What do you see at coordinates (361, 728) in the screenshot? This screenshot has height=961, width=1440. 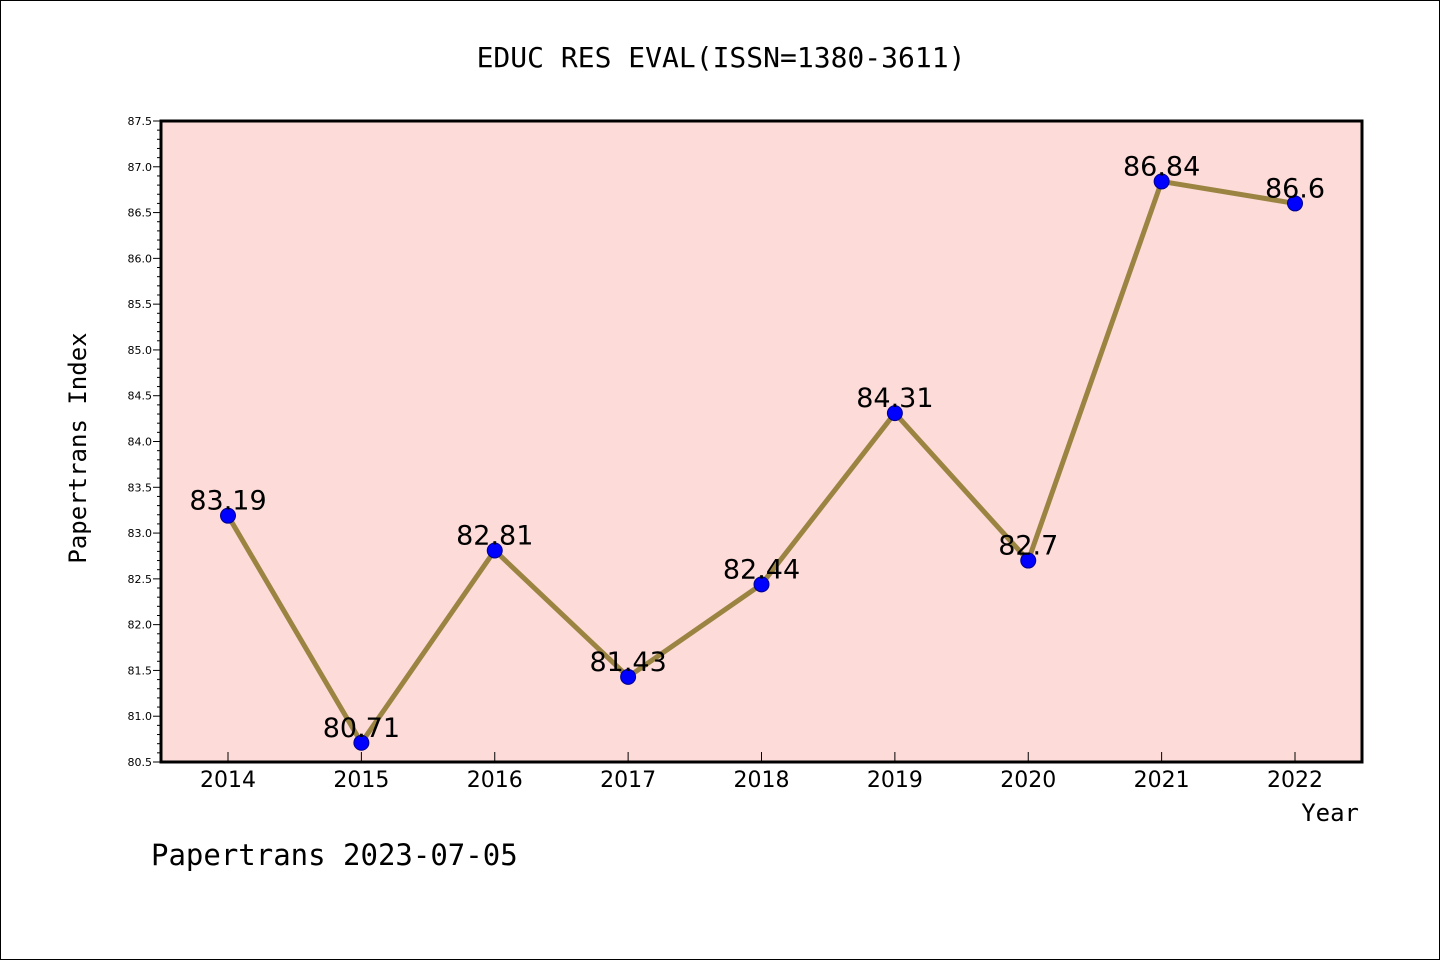 I see `data-label: 80.71` at bounding box center [361, 728].